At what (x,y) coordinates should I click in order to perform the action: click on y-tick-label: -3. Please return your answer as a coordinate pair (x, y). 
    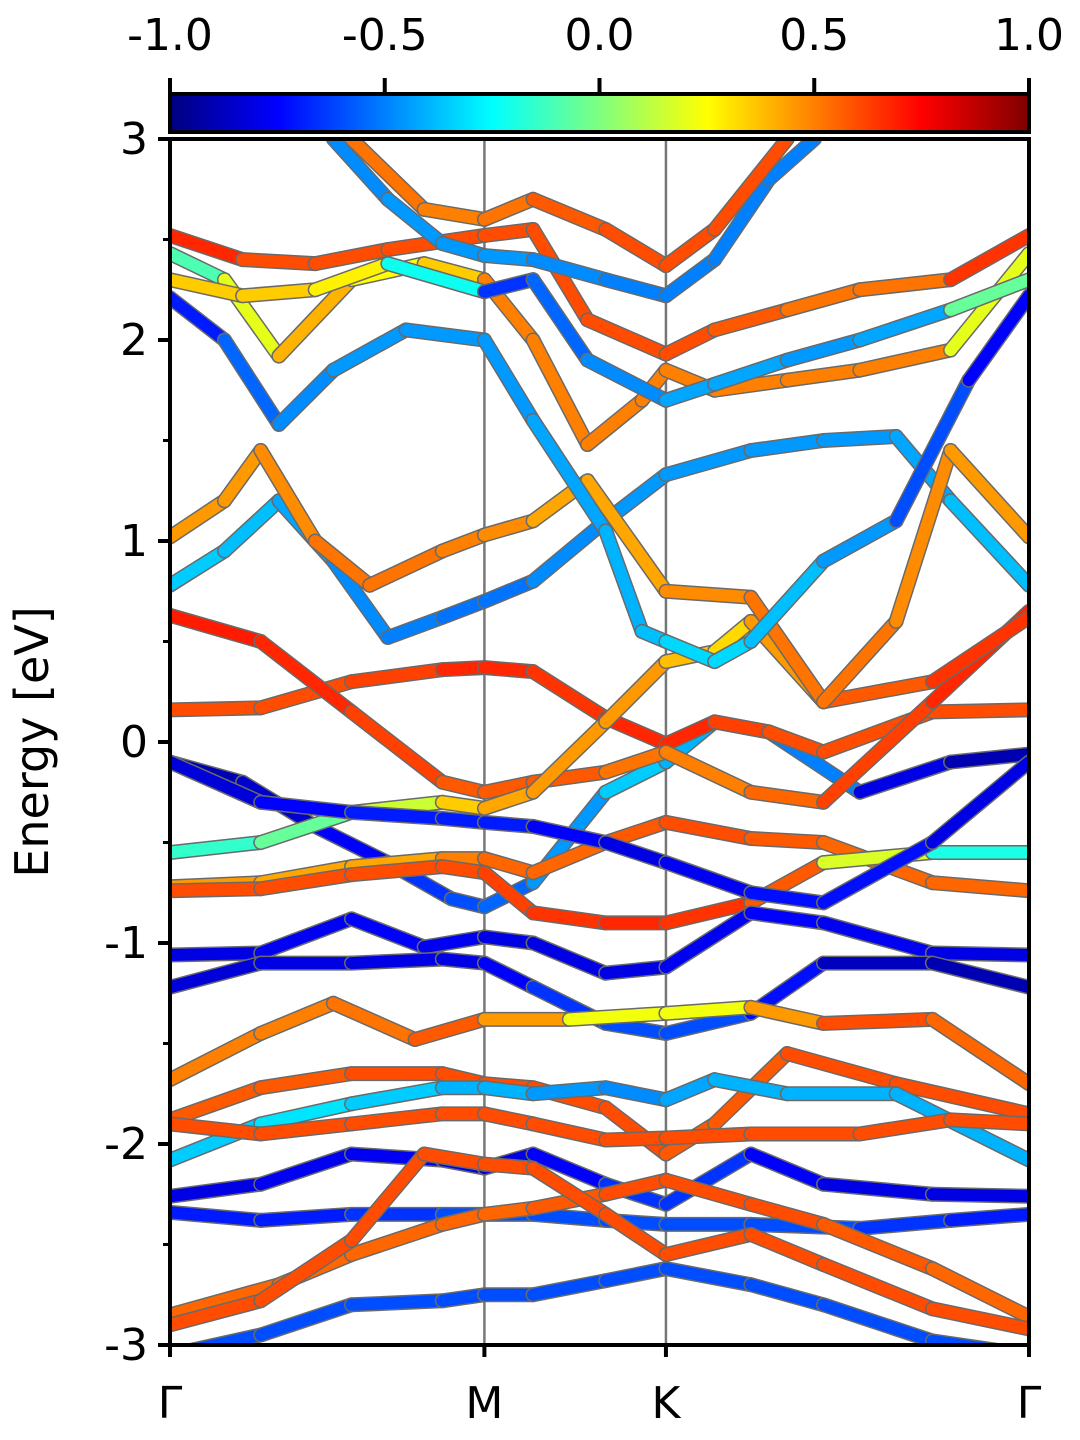
    Looking at the image, I should click on (126, 1345).